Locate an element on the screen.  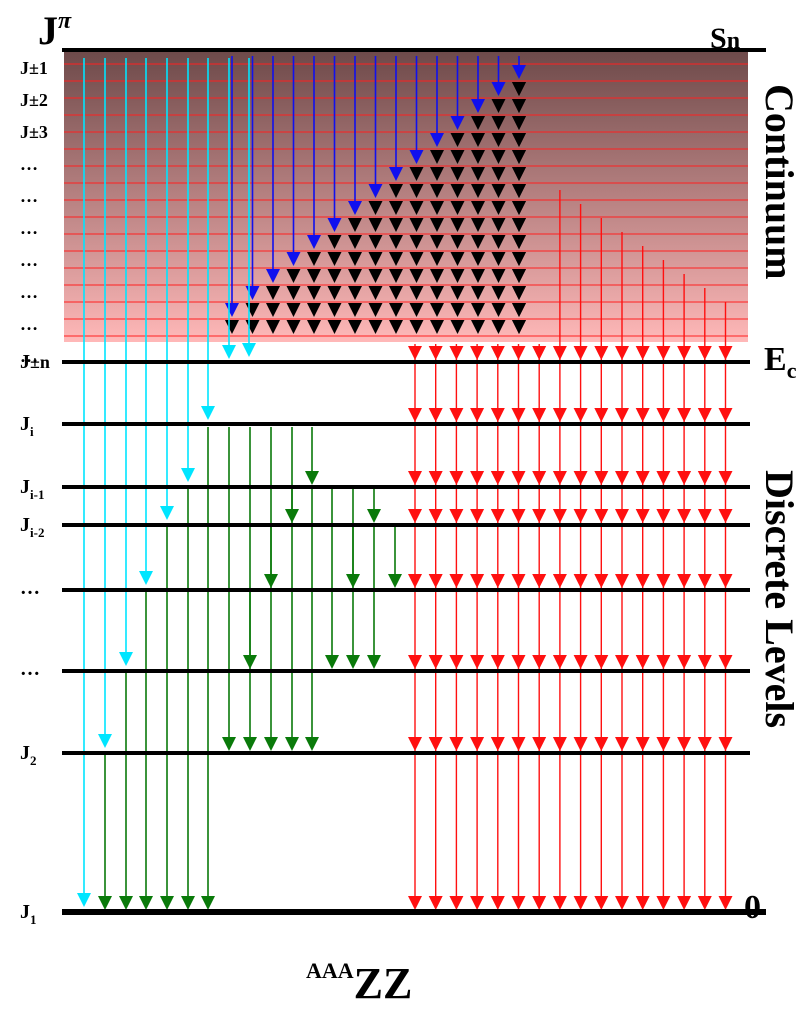
discrete-spin-label: J1 is located at coordinates (28, 914).